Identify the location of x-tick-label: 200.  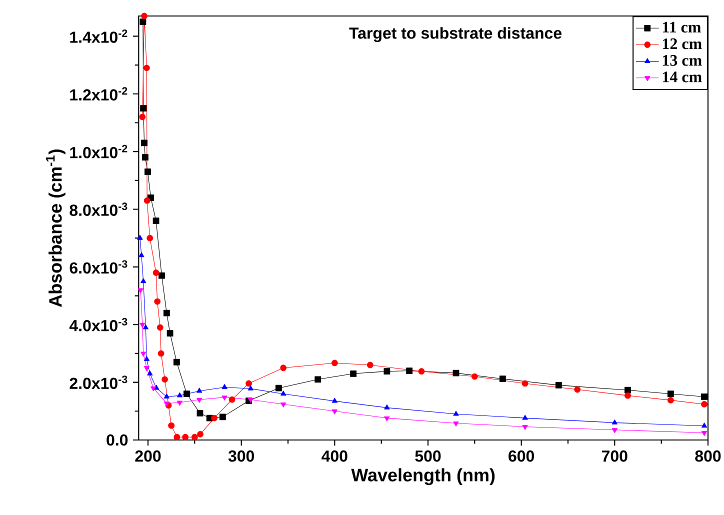
(148, 456).